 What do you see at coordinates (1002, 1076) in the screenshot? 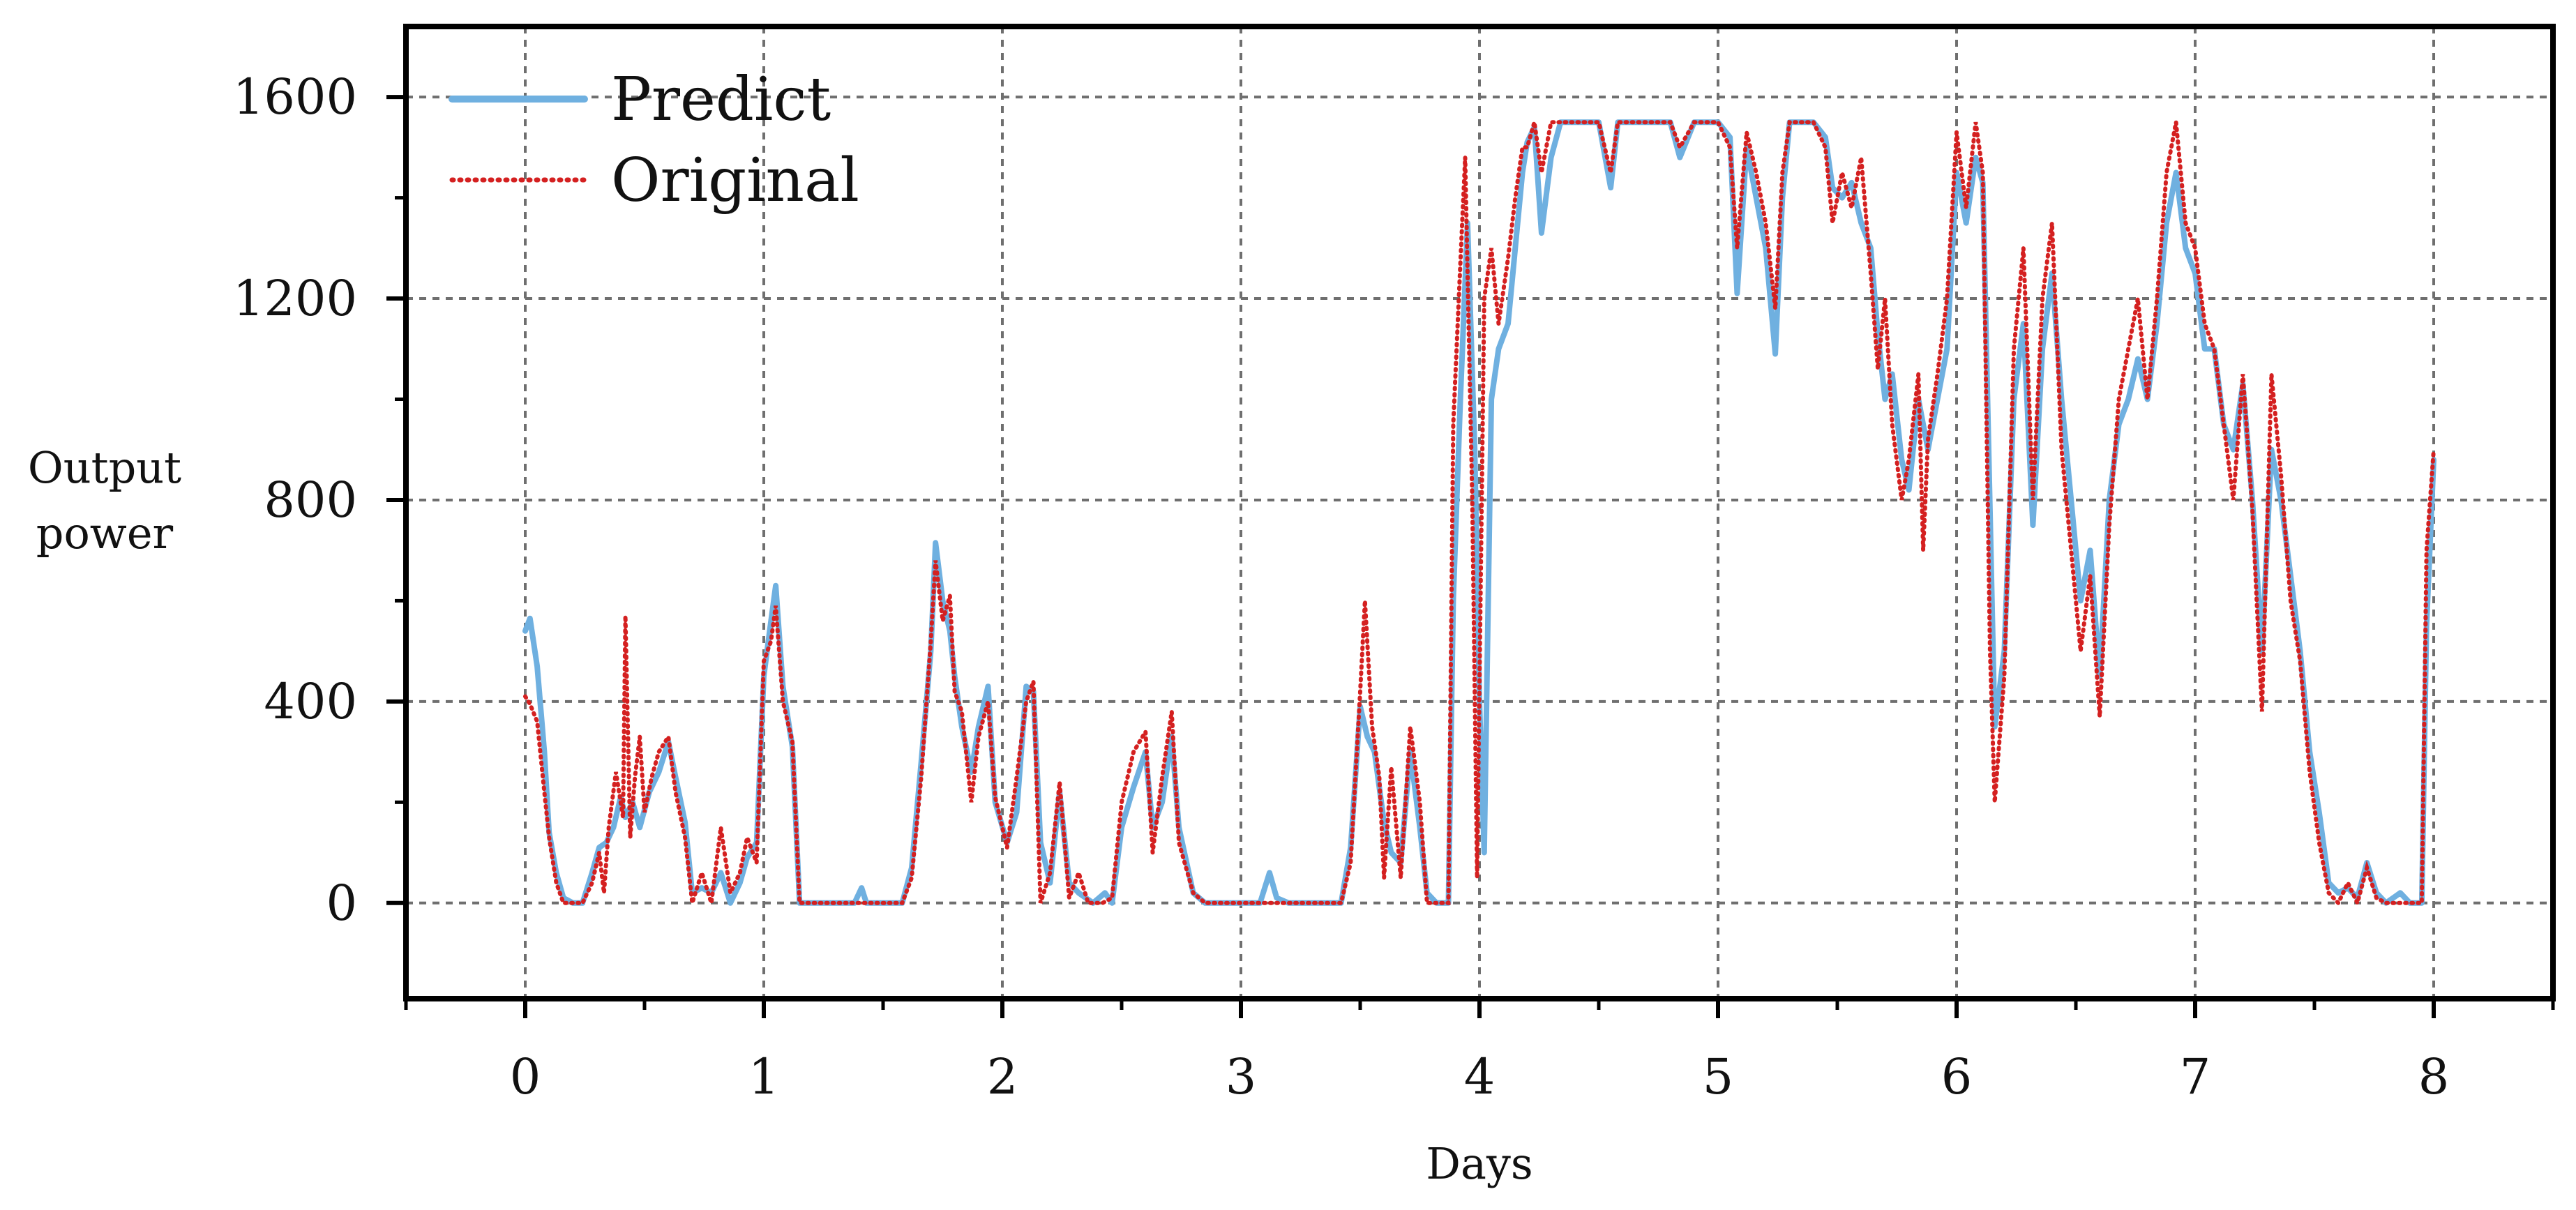
I see `x-tick-label: 2` at bounding box center [1002, 1076].